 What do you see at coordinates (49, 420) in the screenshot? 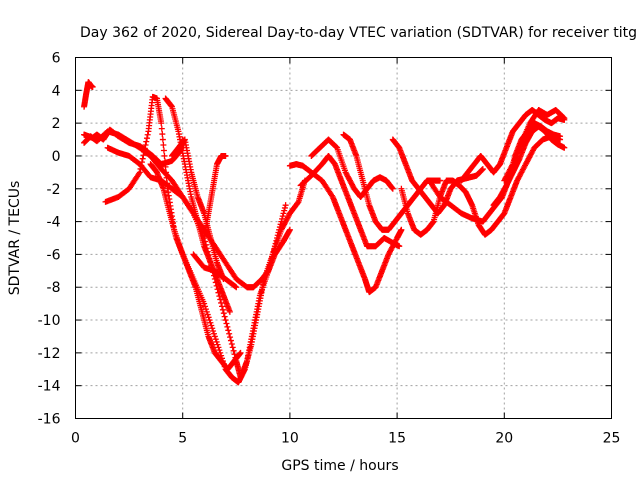
I see `y-tick-label: -16` at bounding box center [49, 420].